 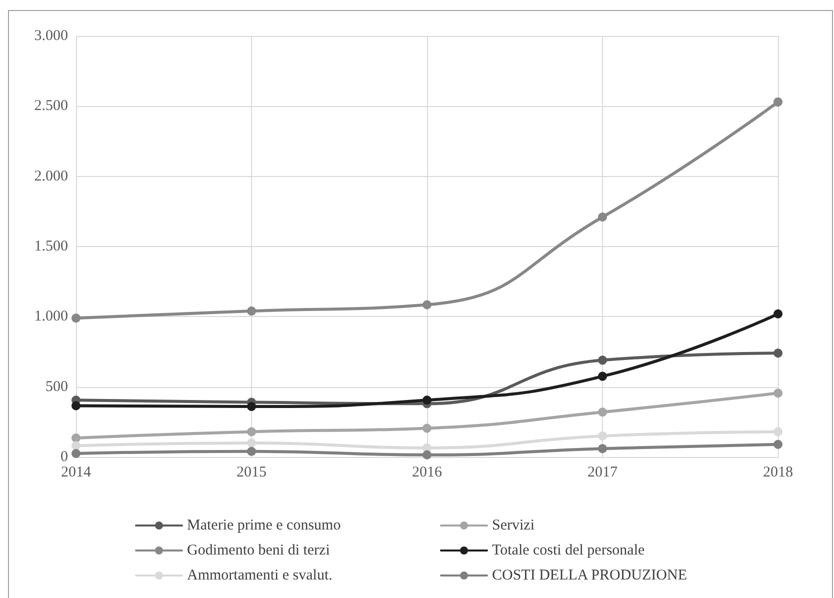 I want to click on legend-label: Ammortamenti e svalut., so click(x=259, y=576).